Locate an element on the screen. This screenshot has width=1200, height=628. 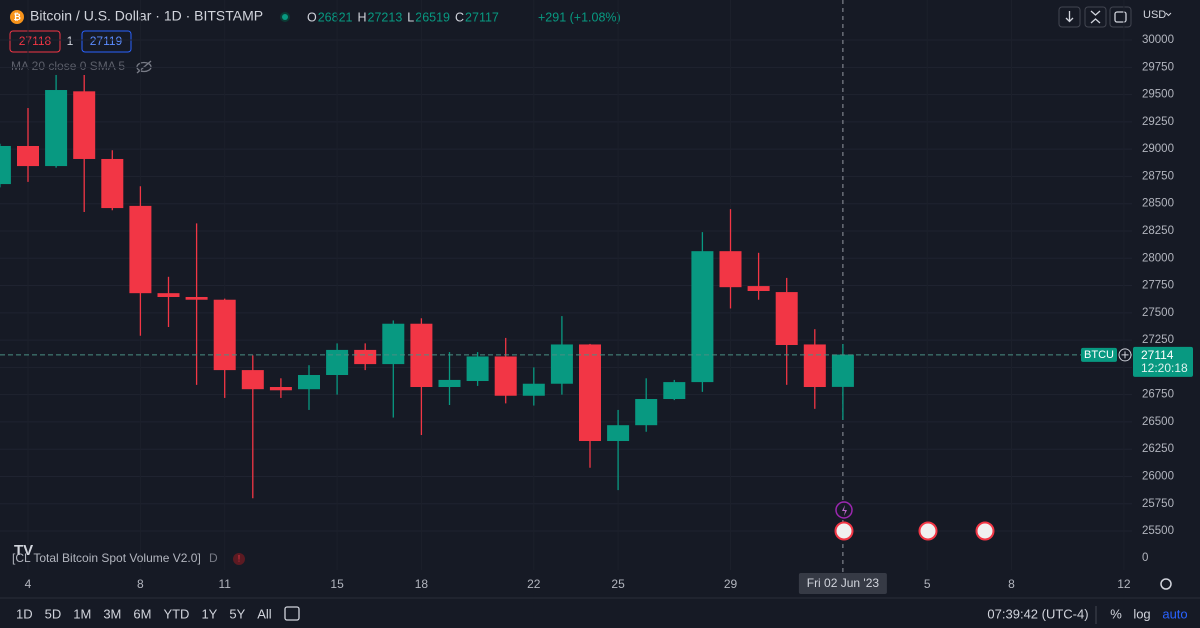
x-tick-label: 8 is located at coordinates (140, 584).